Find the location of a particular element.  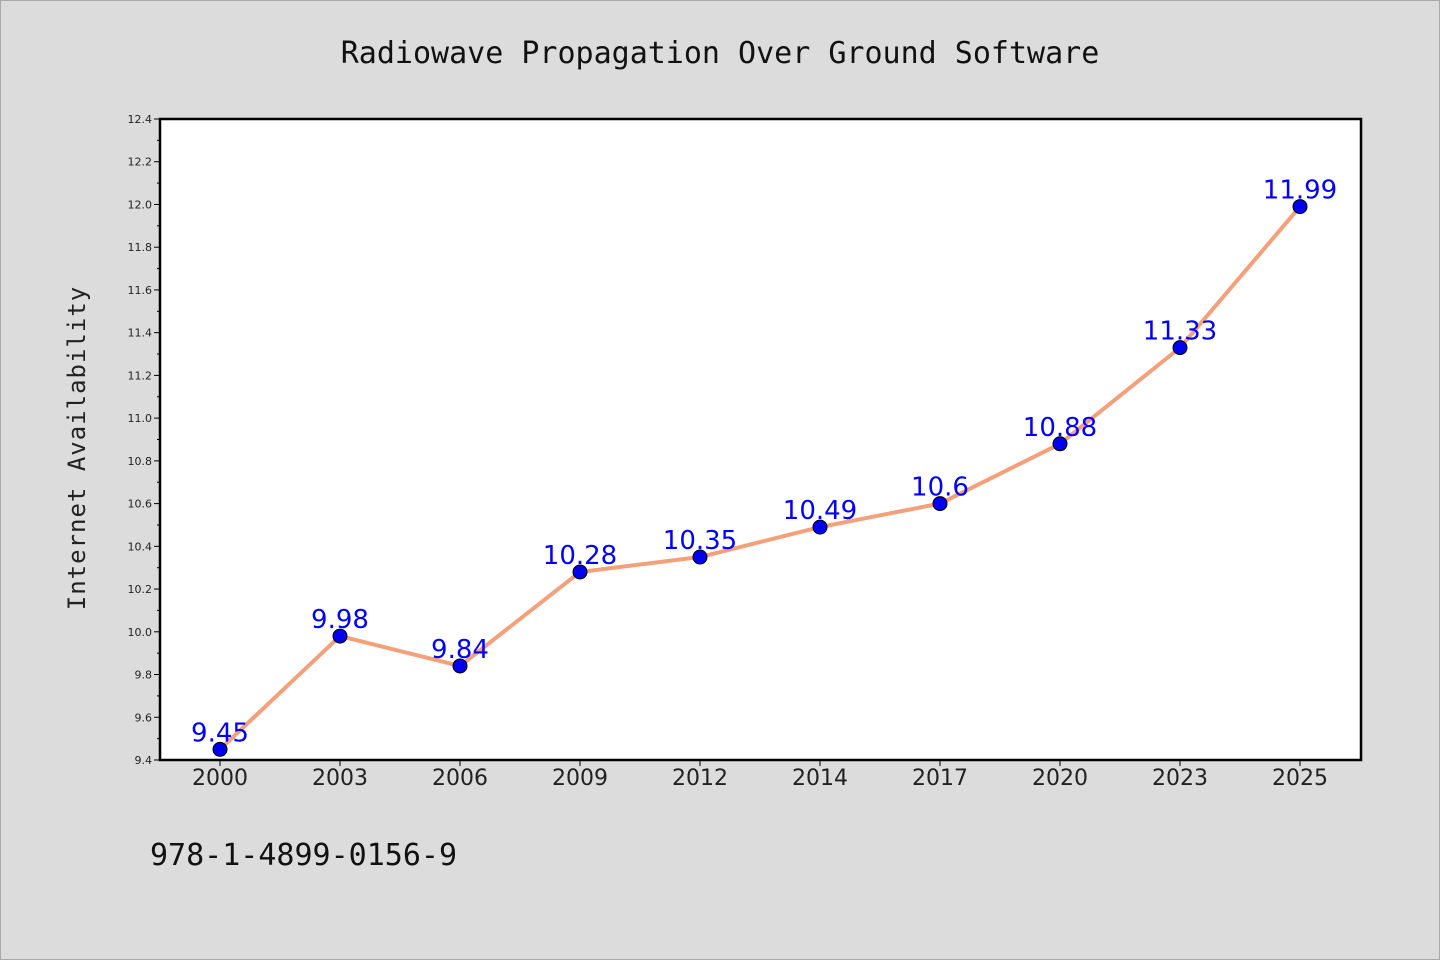

y-tick-label: 11.0 is located at coordinates (140, 418).